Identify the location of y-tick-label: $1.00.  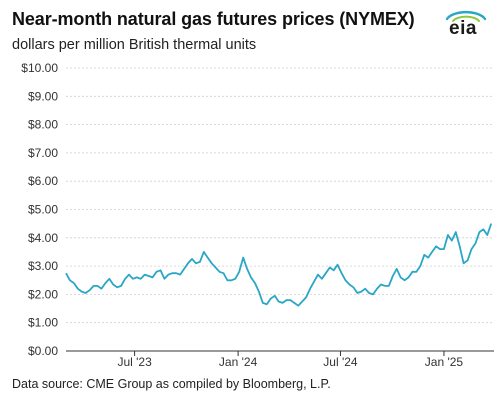
(43, 323).